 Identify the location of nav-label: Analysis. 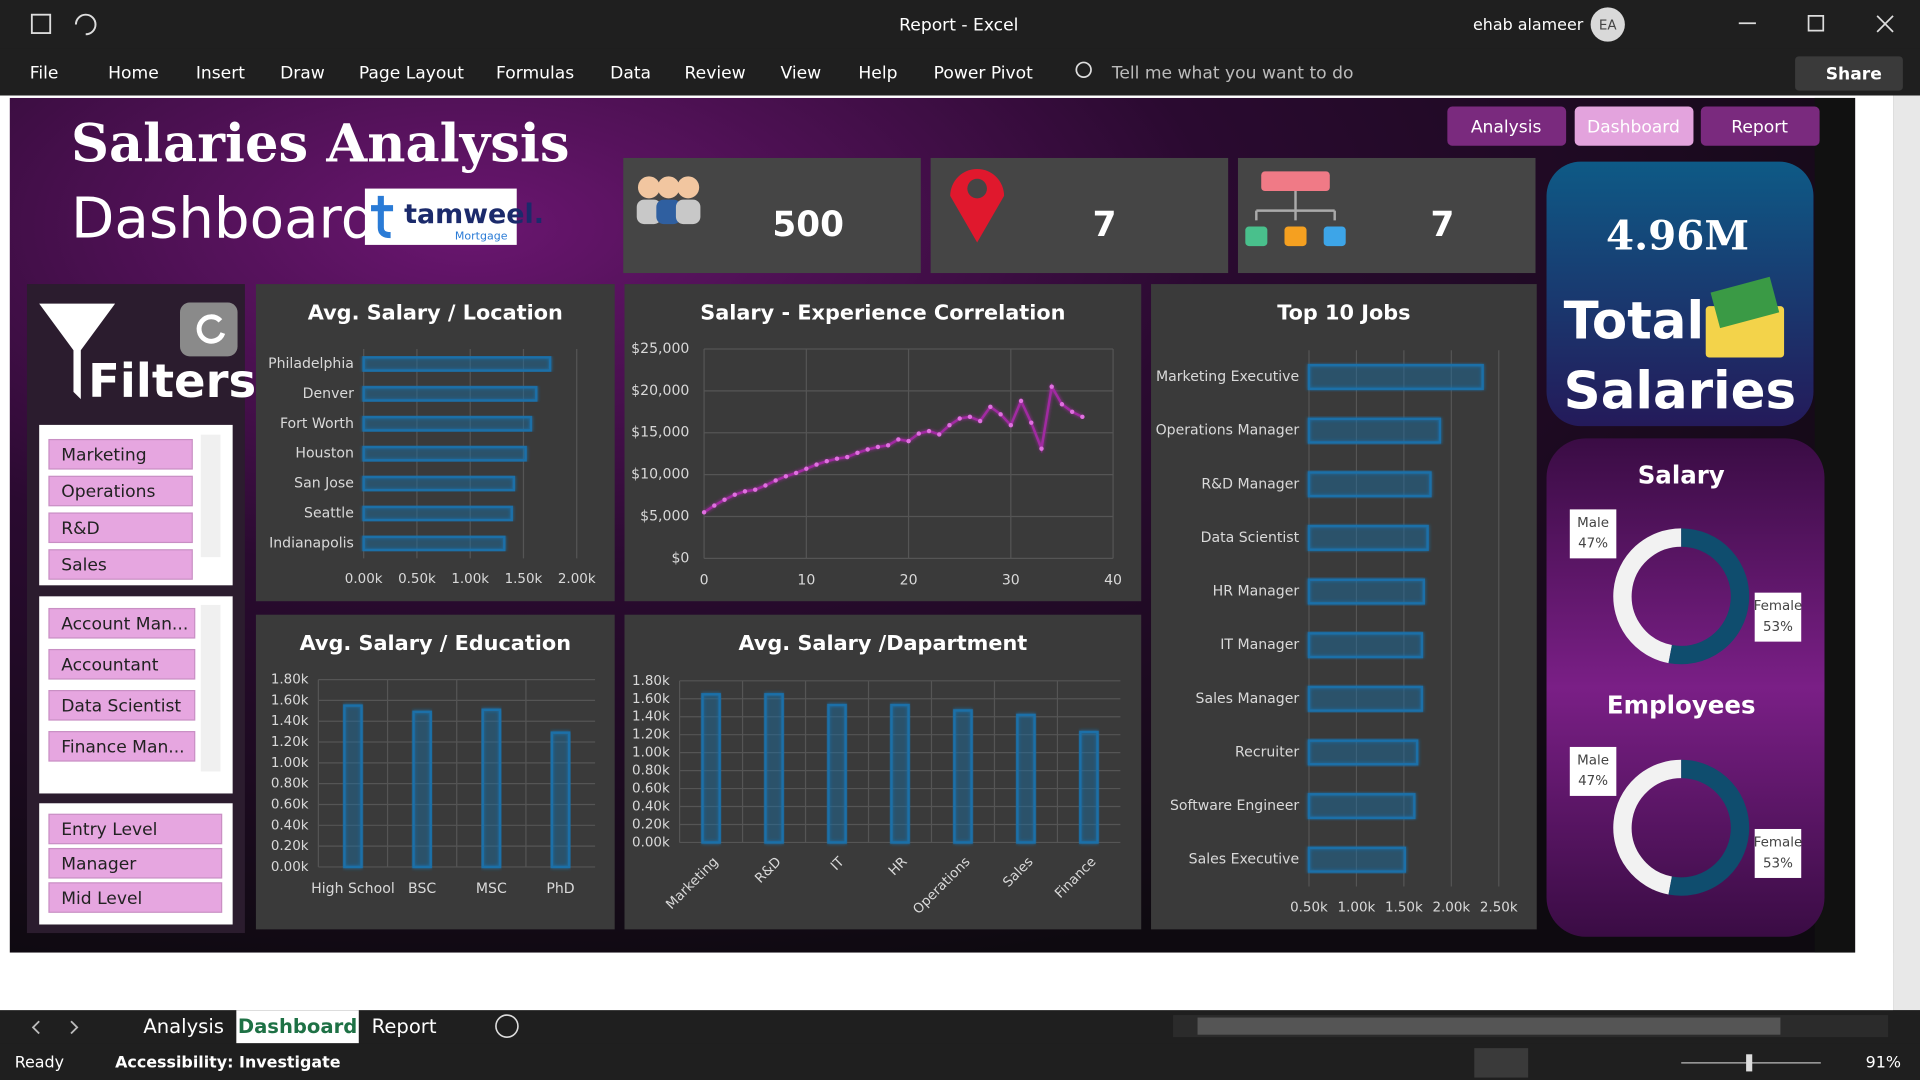
(1506, 127).